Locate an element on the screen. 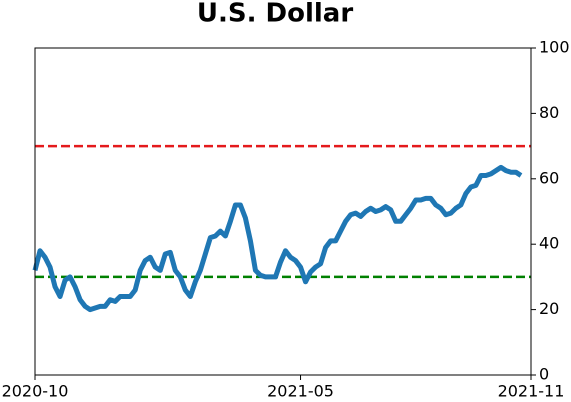 The image size is (571, 402). y-tick-label: 60 is located at coordinates (549, 177).